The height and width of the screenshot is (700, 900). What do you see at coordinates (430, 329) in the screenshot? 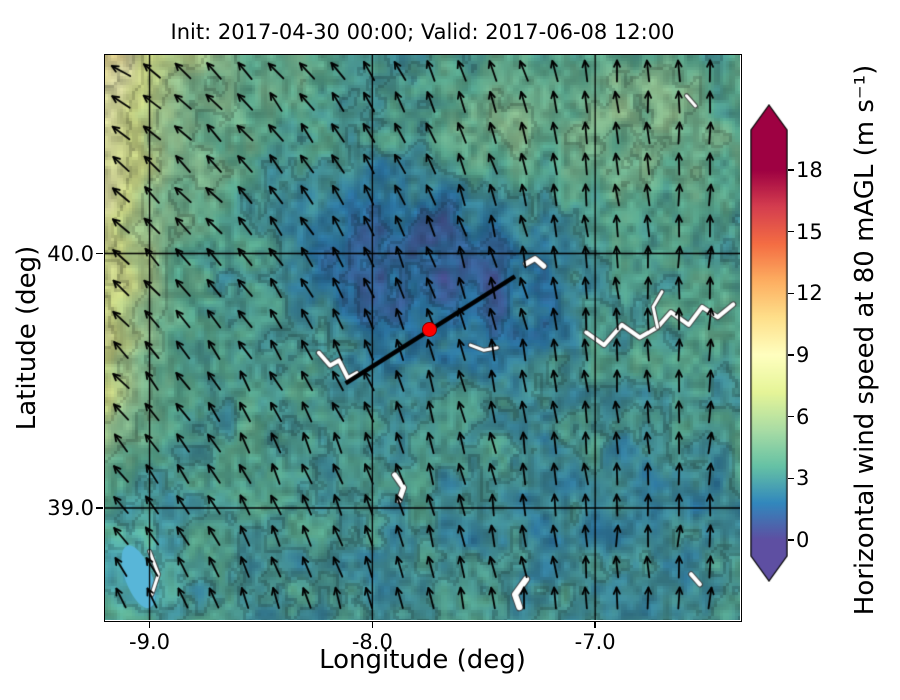
I see `site-marker` at bounding box center [430, 329].